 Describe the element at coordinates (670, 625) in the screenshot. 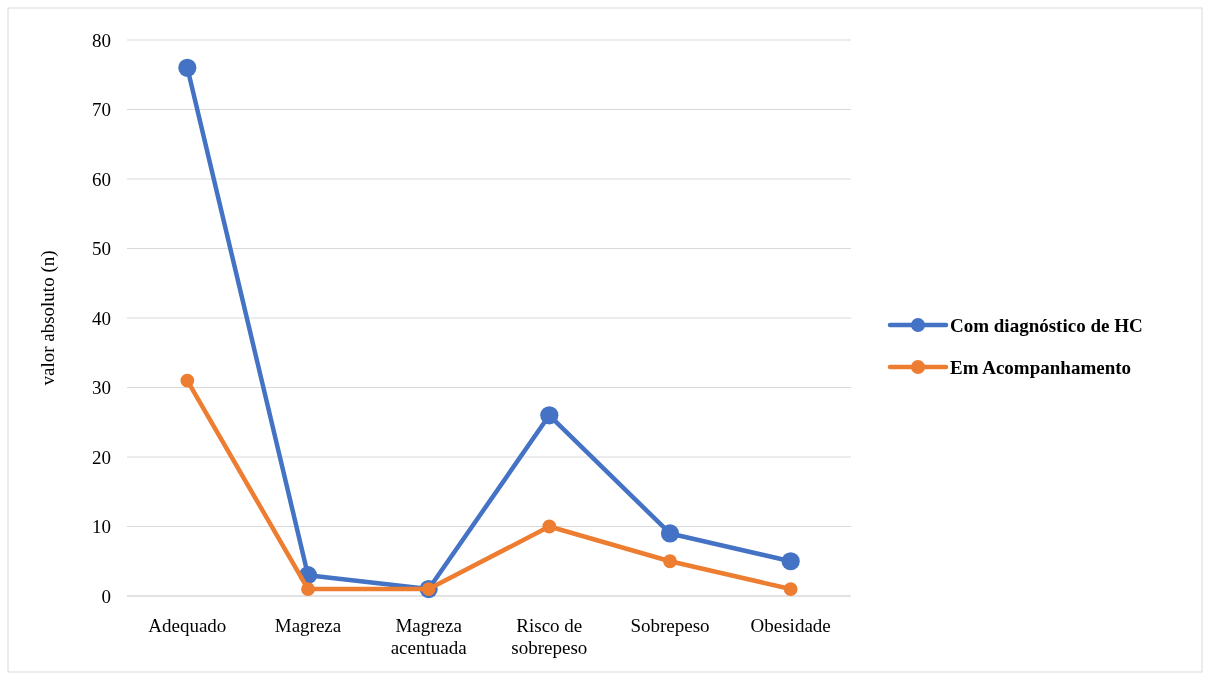

I see `x-tick-label: Sobrepeso` at that location.